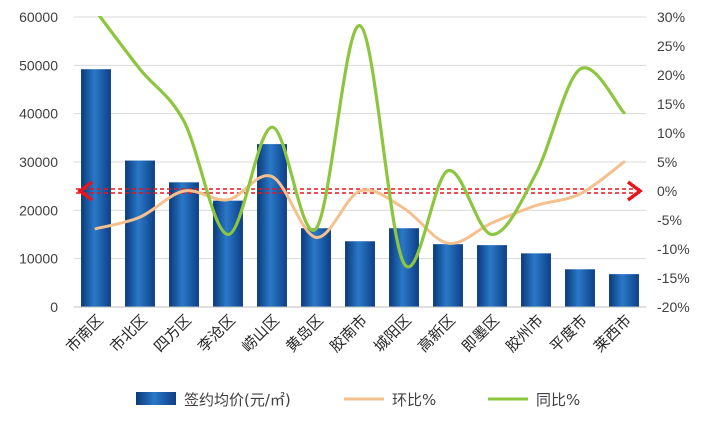  Describe the element at coordinates (671, 133) in the screenshot. I see `y-right-tick-label: 10%` at that location.